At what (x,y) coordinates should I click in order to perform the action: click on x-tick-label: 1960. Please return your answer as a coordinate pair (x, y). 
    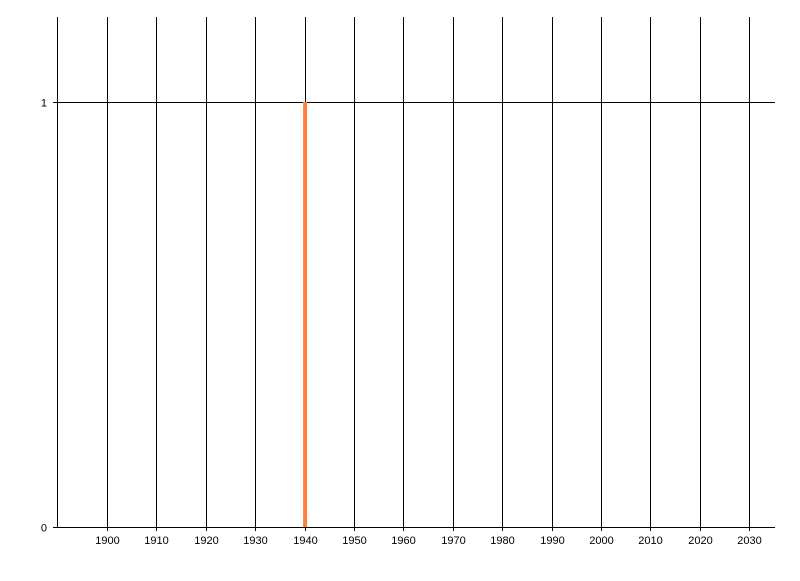
    Looking at the image, I should click on (403, 541).